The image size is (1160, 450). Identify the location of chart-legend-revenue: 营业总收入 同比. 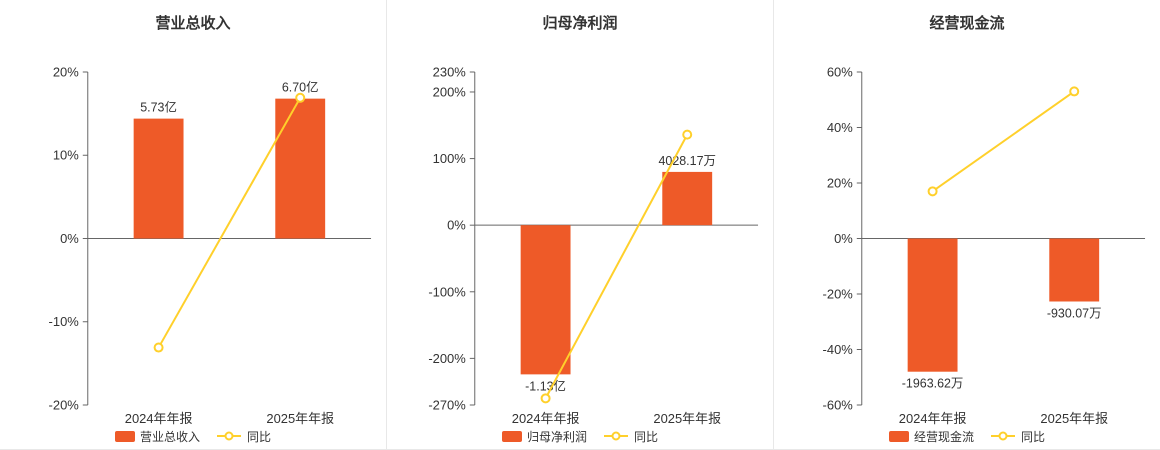
(192, 436).